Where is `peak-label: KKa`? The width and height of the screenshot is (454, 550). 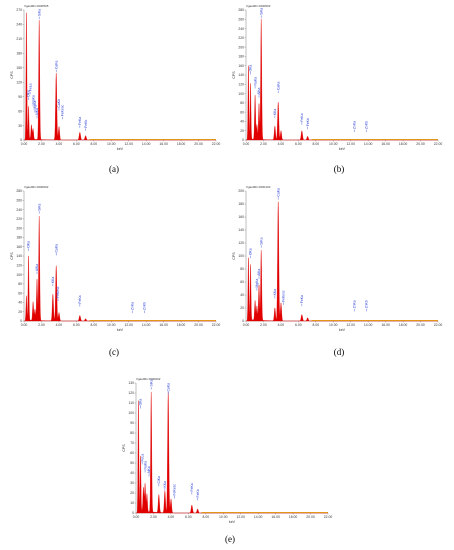
peak-label: KKa is located at coordinates (275, 292).